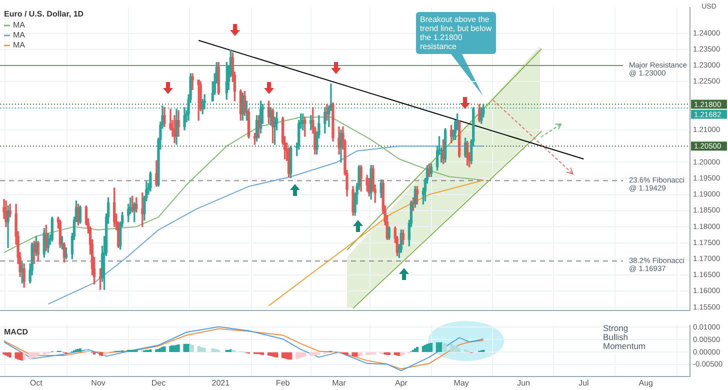  Describe the element at coordinates (16, 332) in the screenshot. I see `chart-title: MACD` at that location.